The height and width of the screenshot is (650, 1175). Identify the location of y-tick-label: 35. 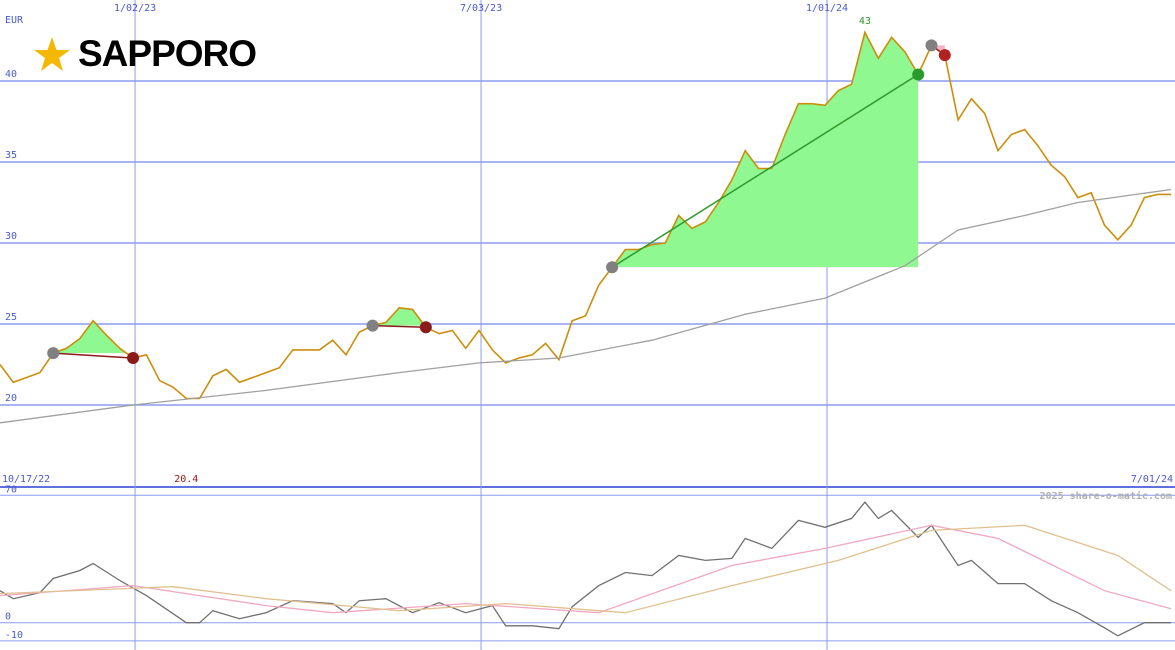
(11, 155).